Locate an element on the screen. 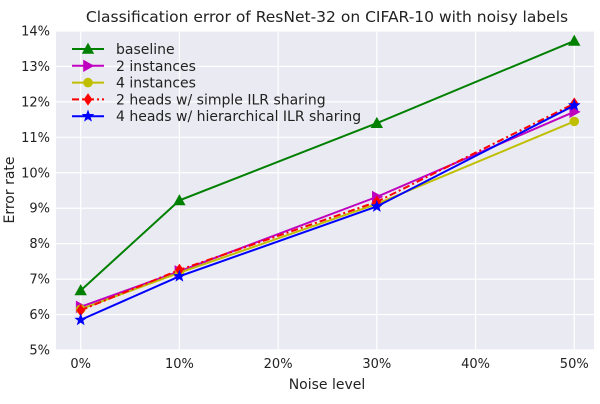 This screenshot has width=600, height=404. x-tick-label: 10% is located at coordinates (179, 364).